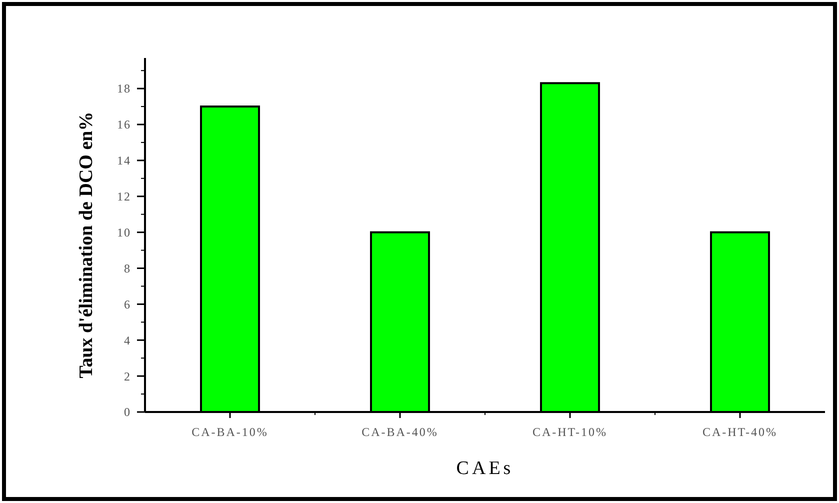  What do you see at coordinates (124, 161) in the screenshot?
I see `y-tick-label: 14` at bounding box center [124, 161].